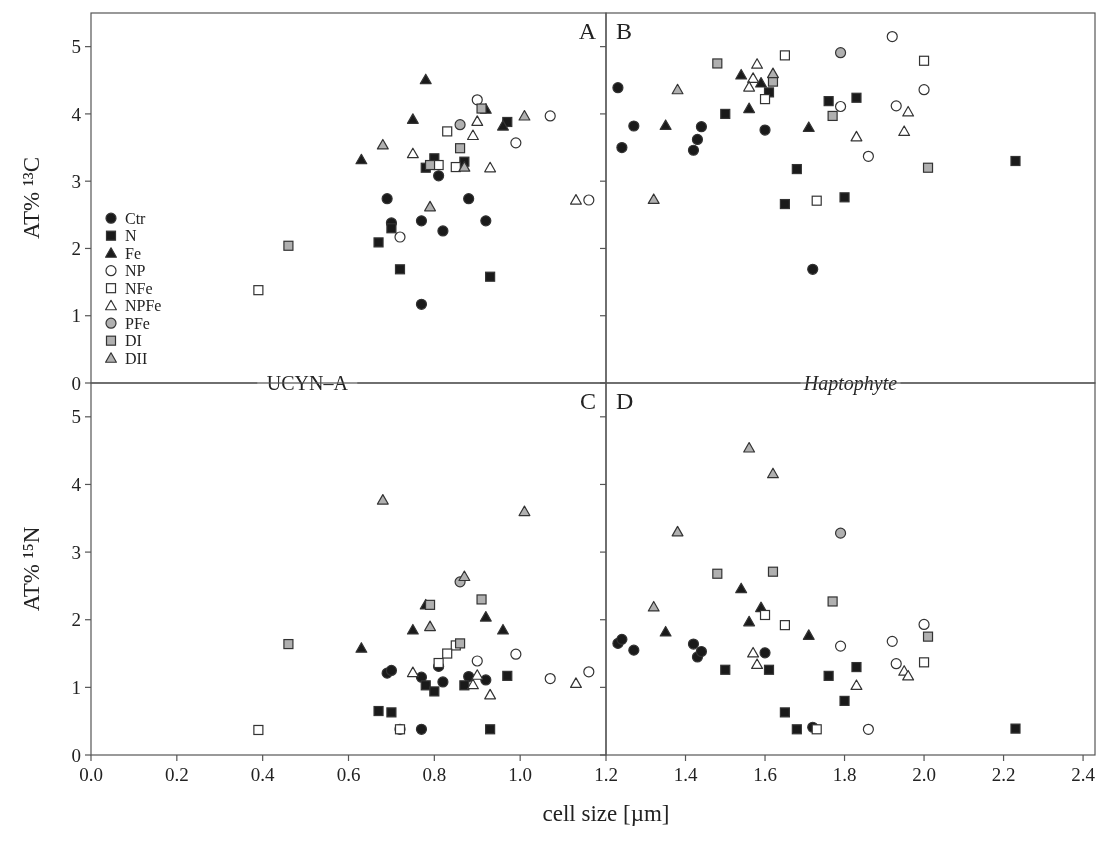 This screenshot has width=1109, height=846. What do you see at coordinates (587, 31) in the screenshot?
I see `annotation: A` at bounding box center [587, 31].